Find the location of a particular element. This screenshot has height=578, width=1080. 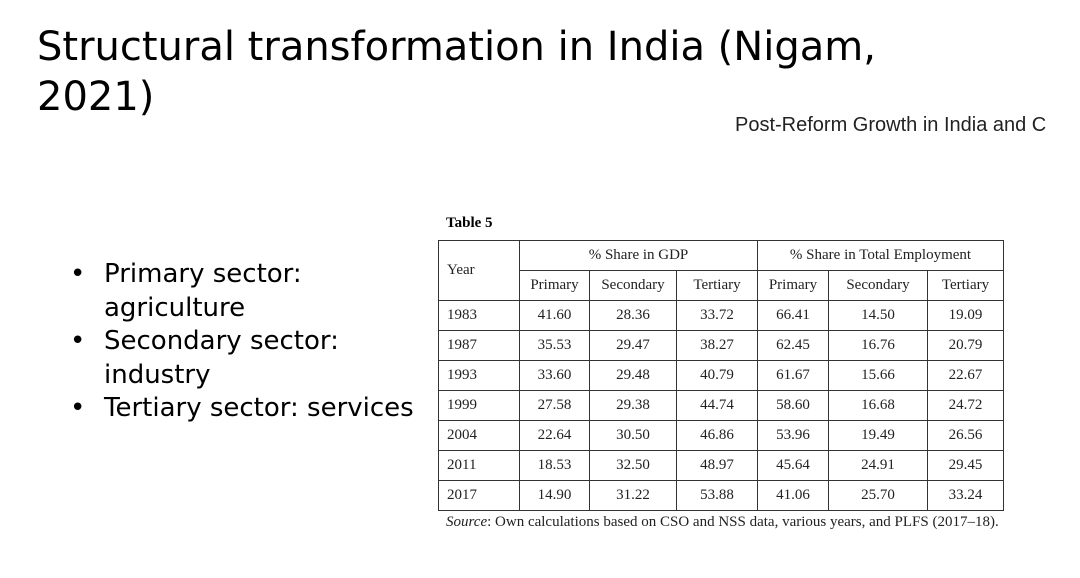

table-row: 1987 35.53 29.47 38.27 62.45 16.76 20.79 is located at coordinates (721, 345).